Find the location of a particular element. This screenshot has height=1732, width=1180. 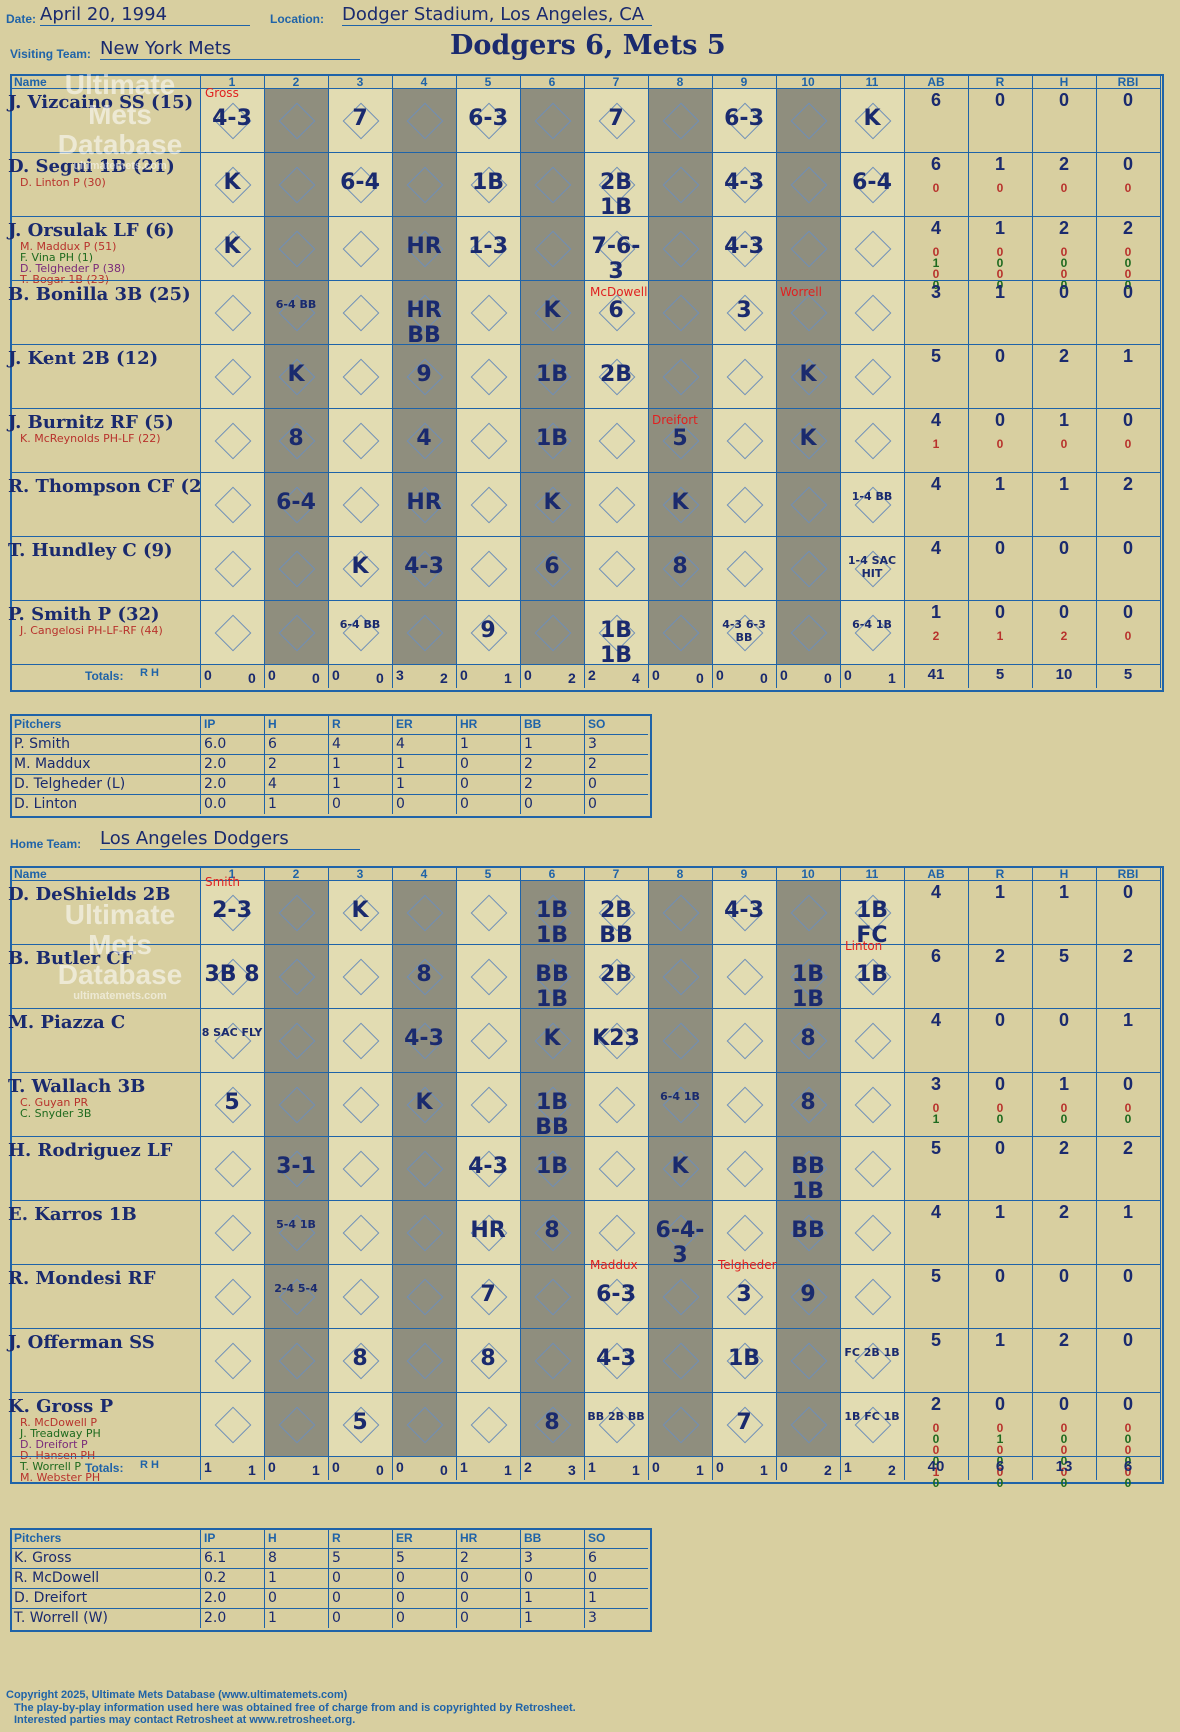

pitcher-stat: 6 is located at coordinates (272, 744).